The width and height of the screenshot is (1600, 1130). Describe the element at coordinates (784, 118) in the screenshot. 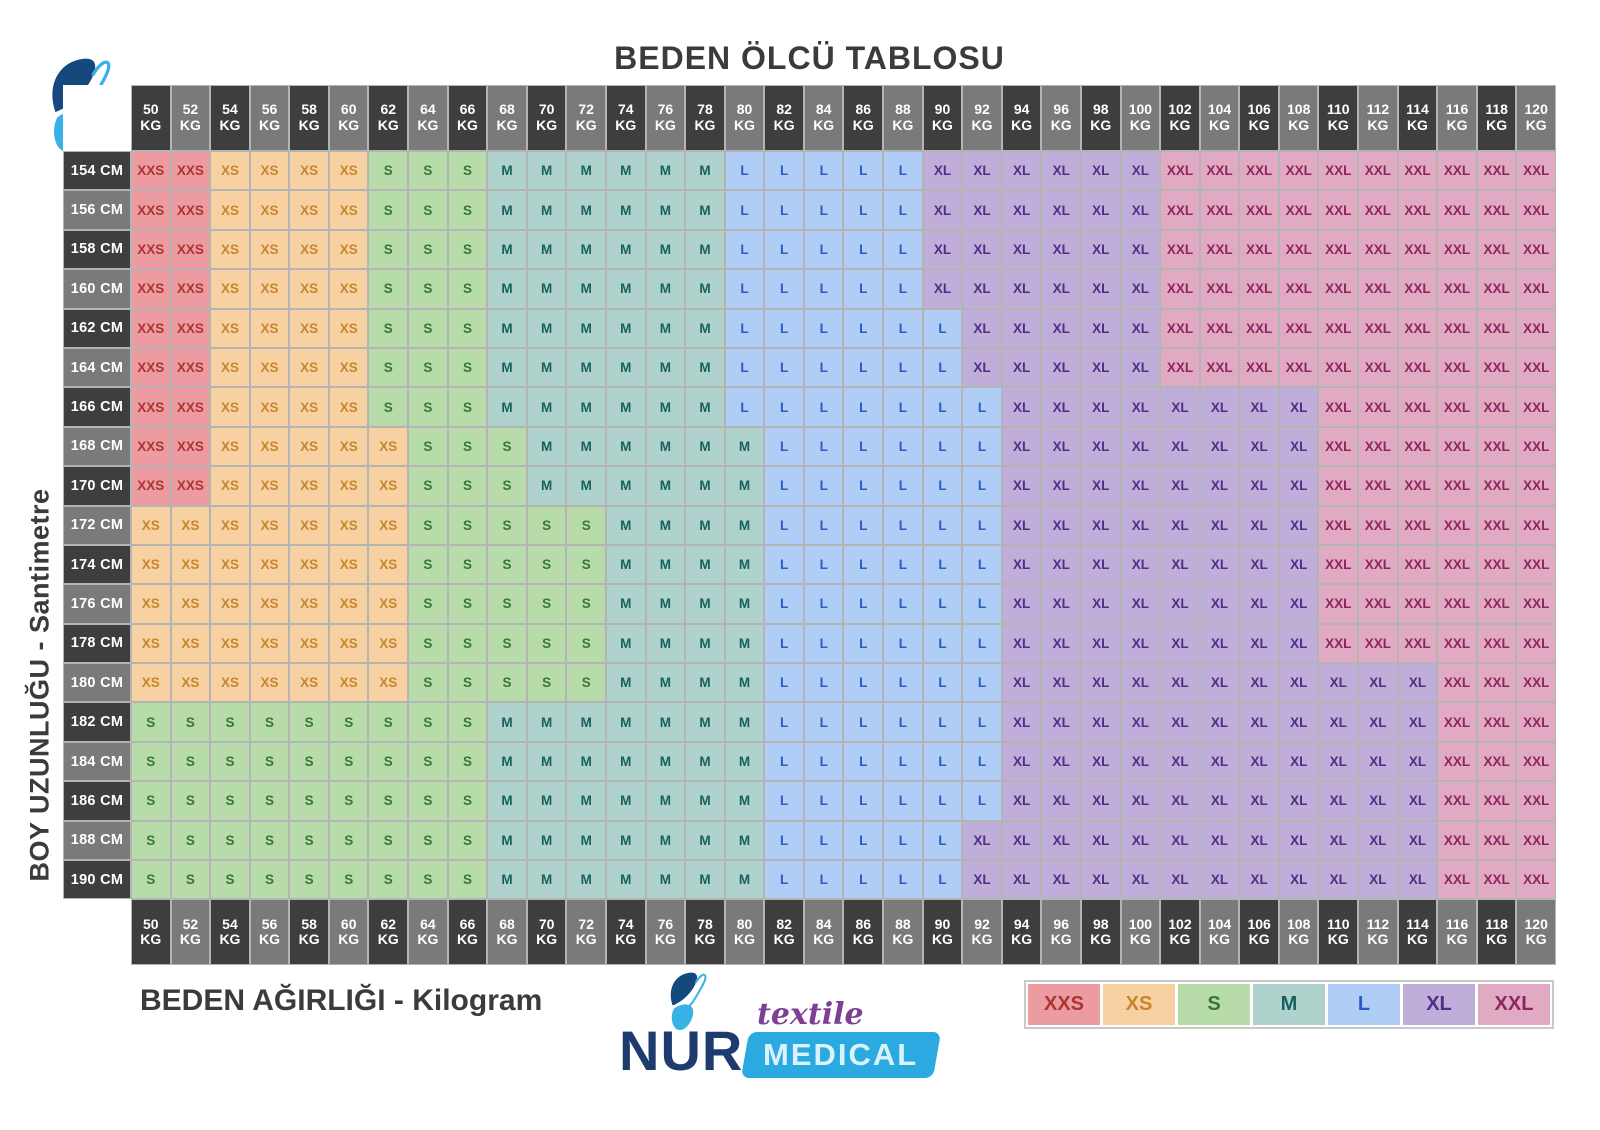

I see `weight-header-top: 82 KG` at that location.